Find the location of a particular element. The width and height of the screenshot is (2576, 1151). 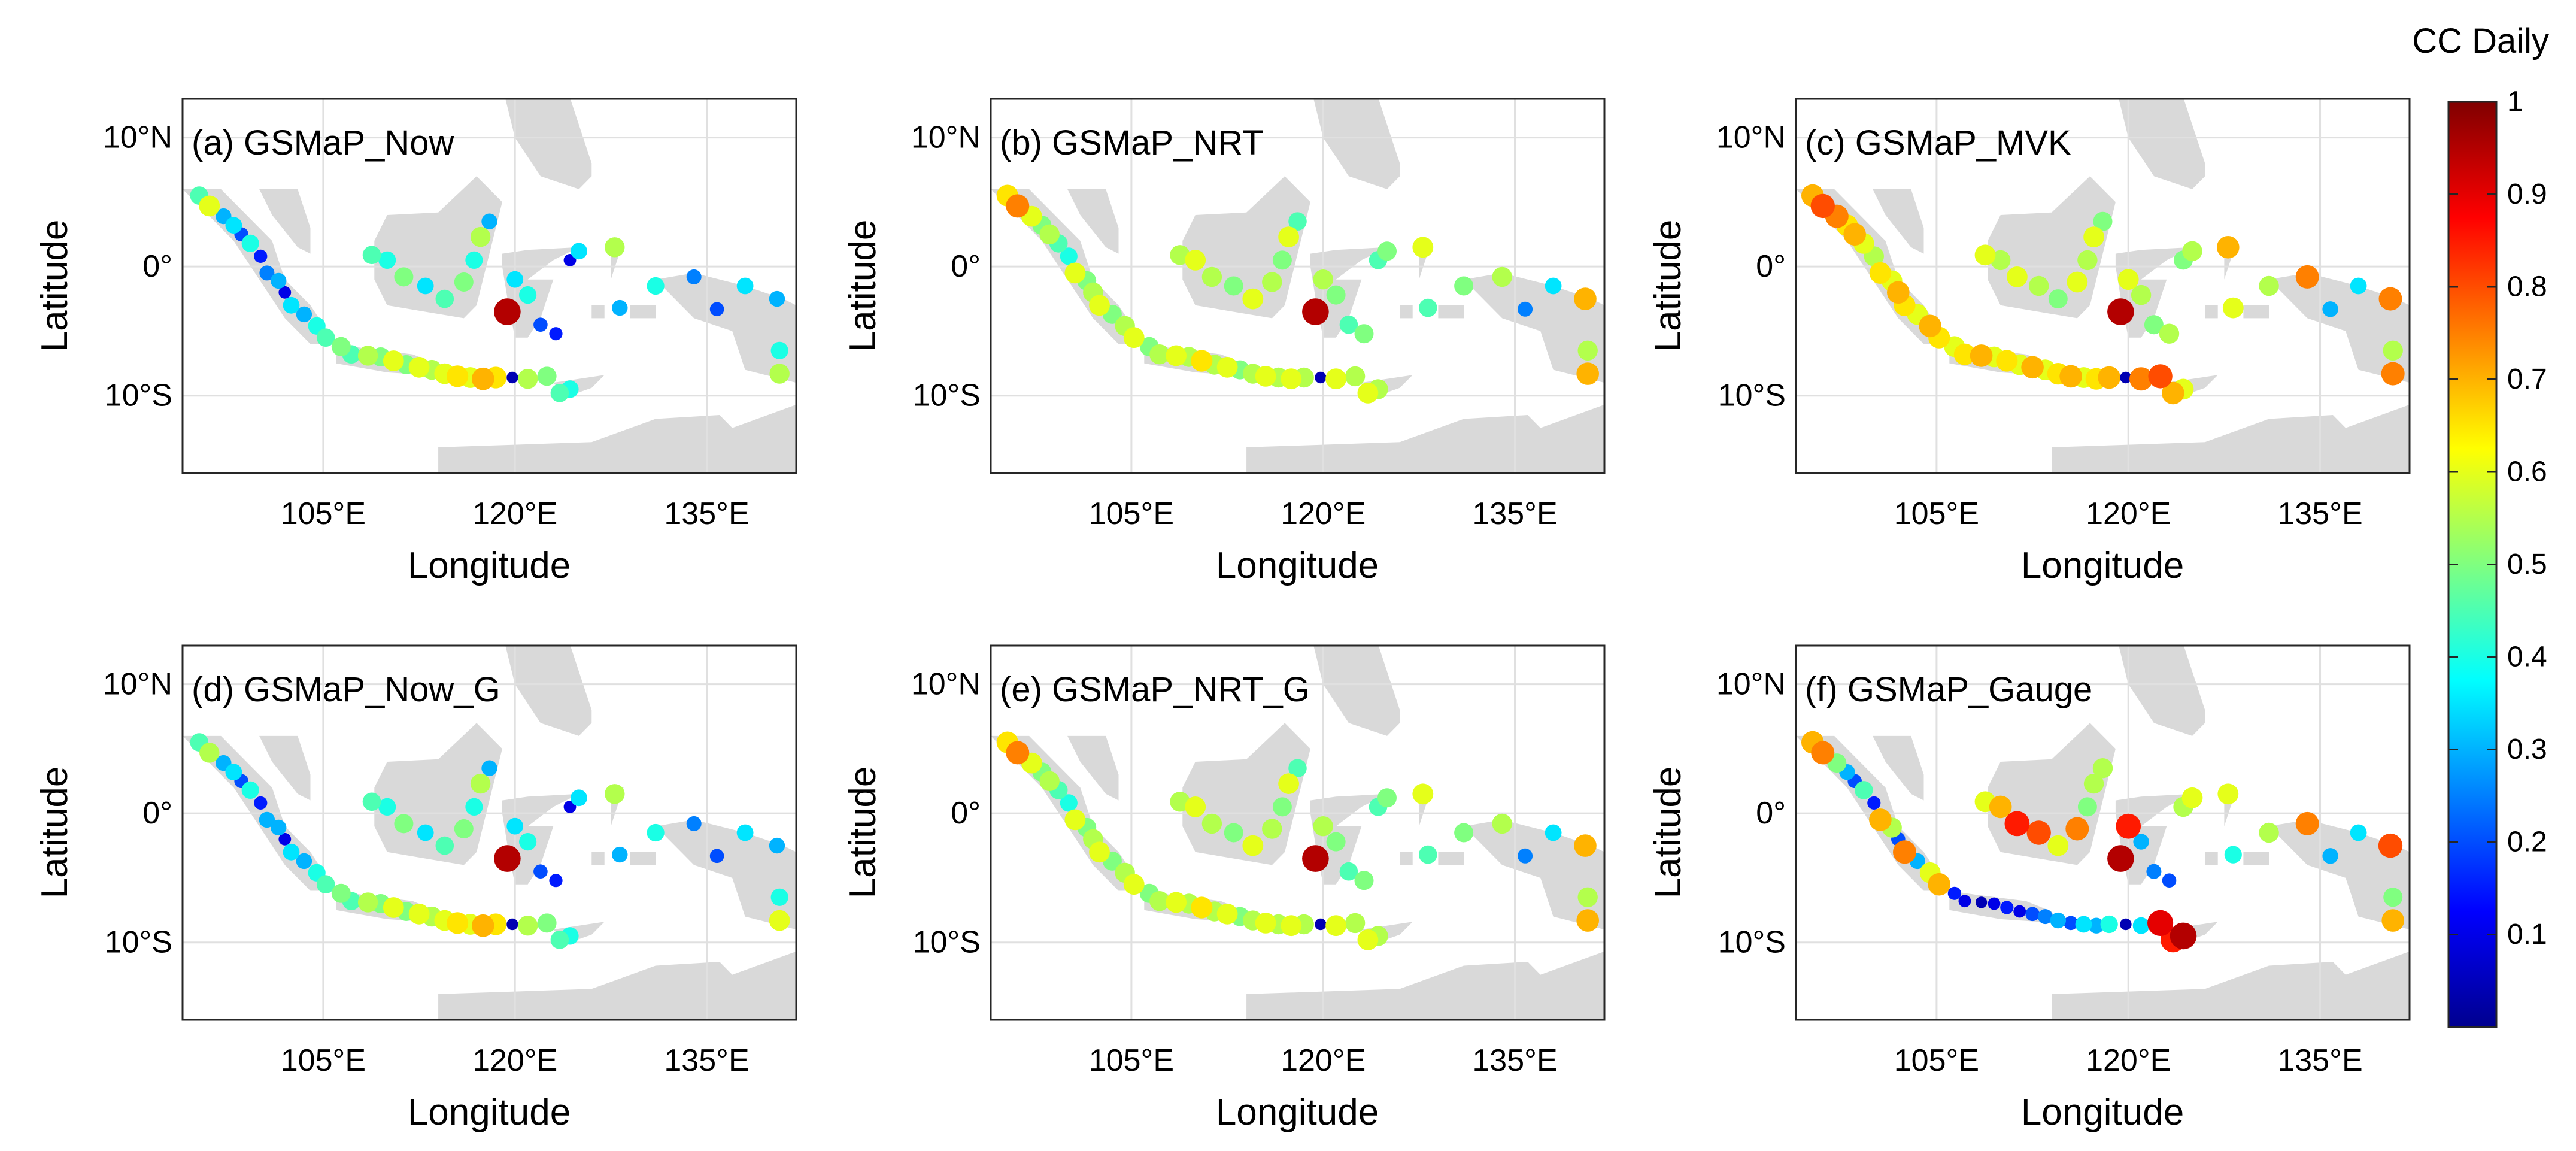

y-tick-label: 10°N is located at coordinates (1751, 137).